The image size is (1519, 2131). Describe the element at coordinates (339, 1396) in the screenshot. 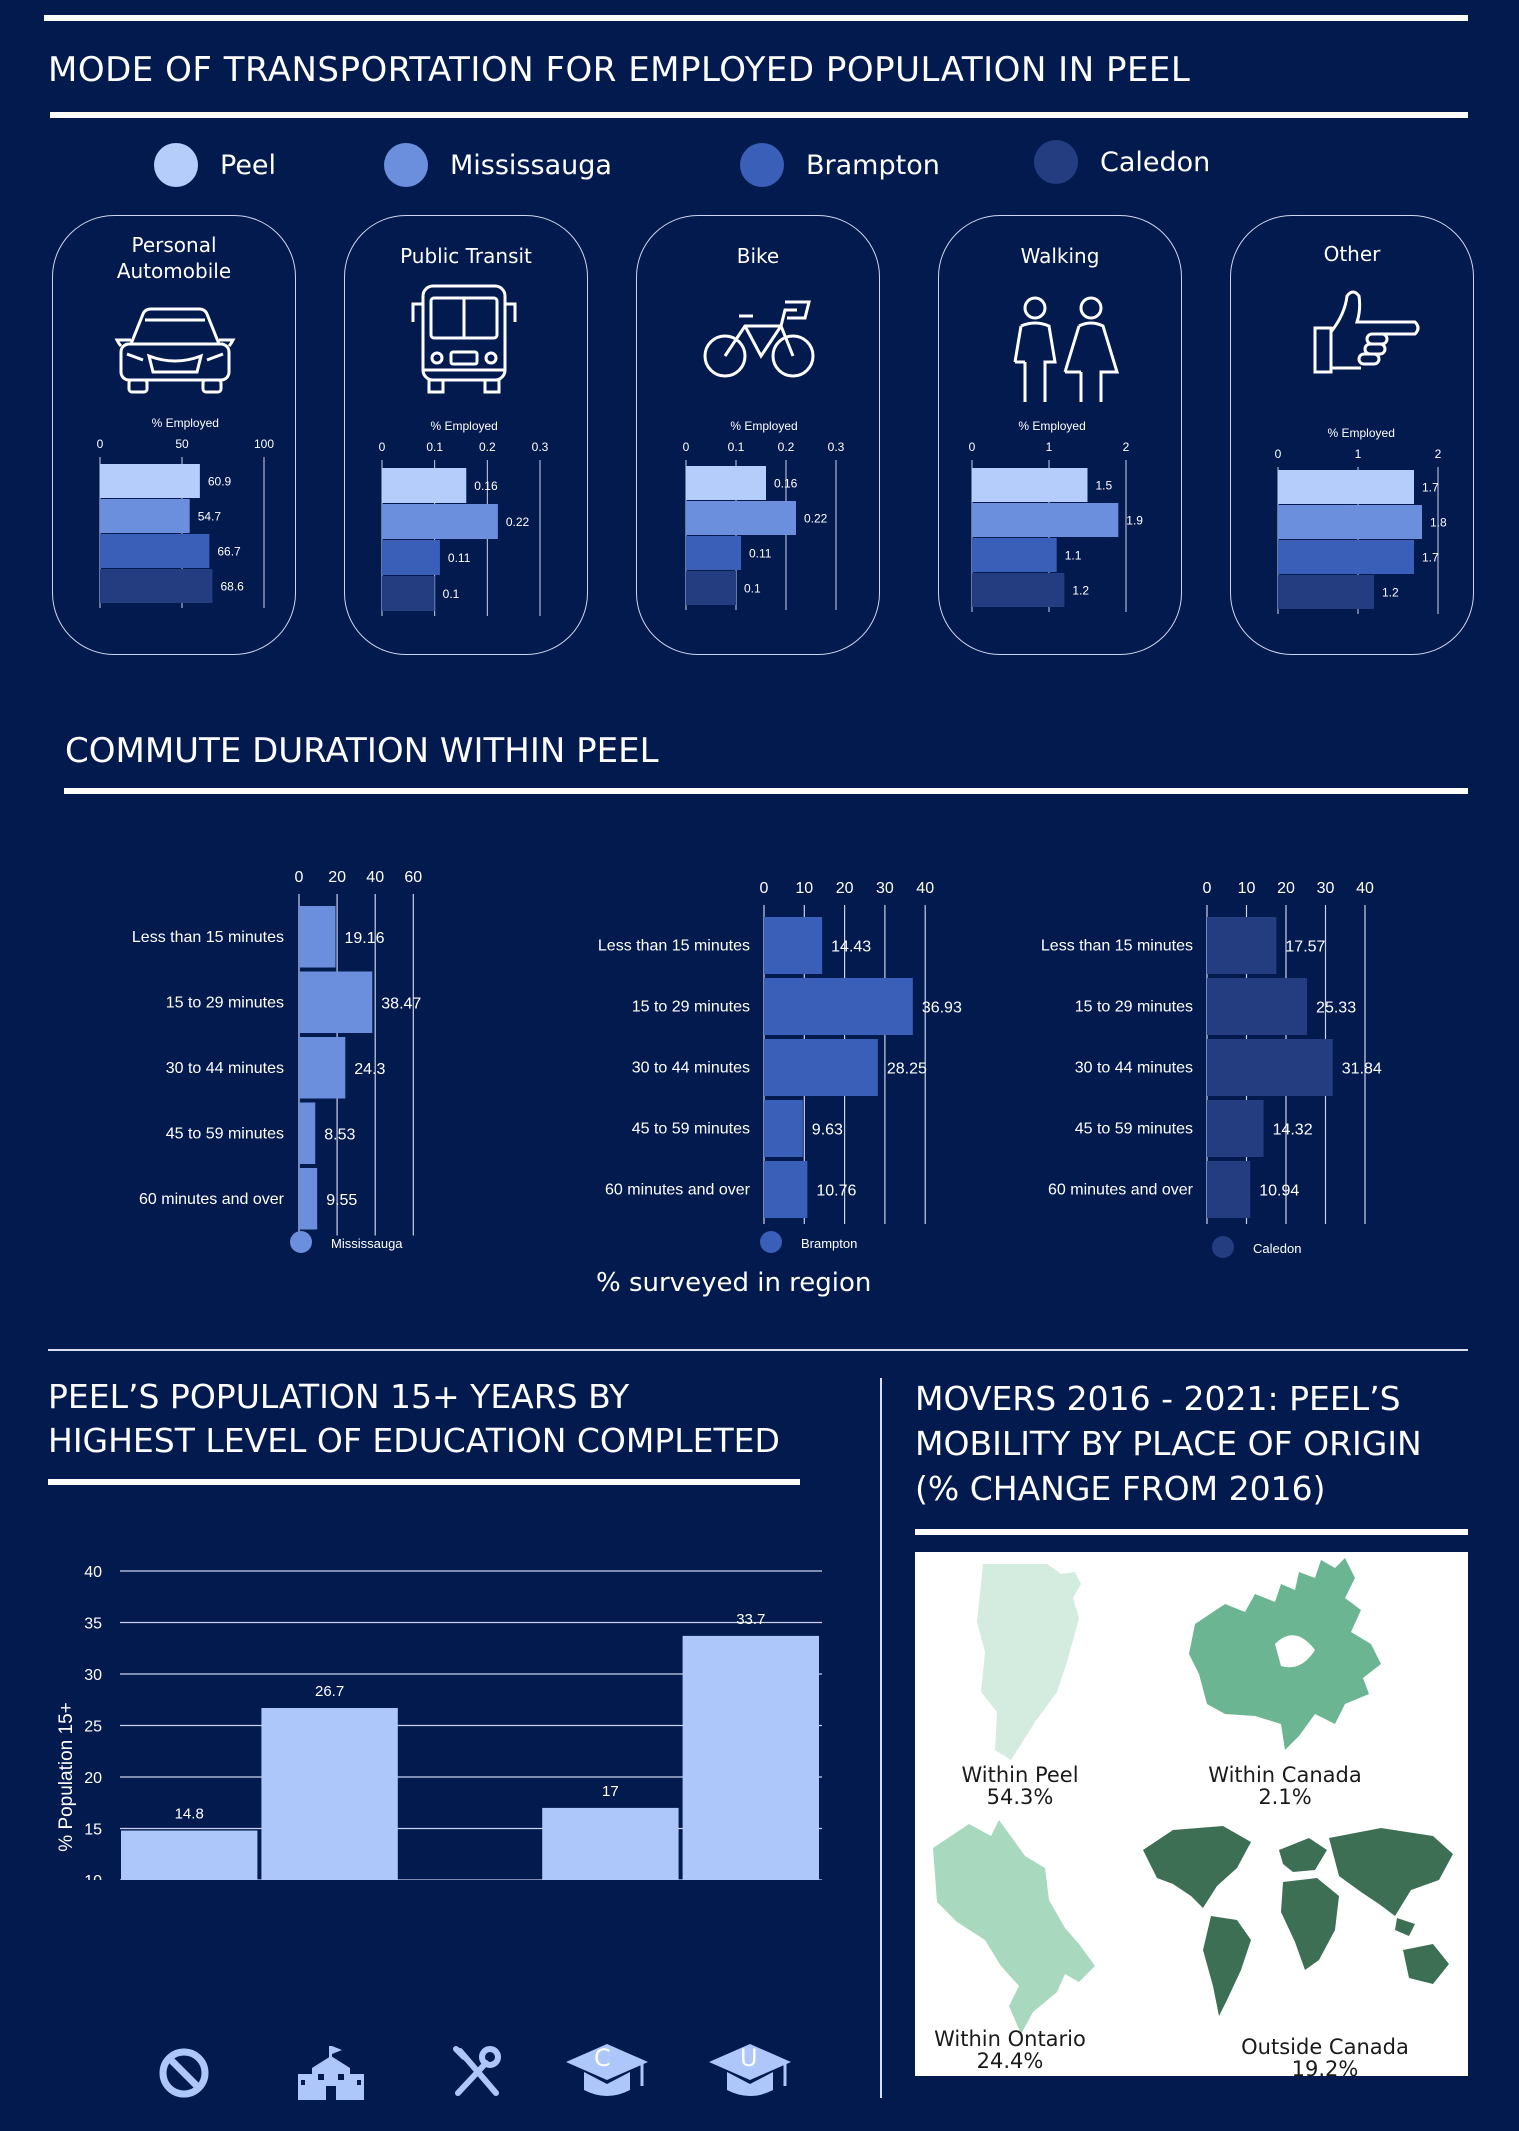

I see `education-title-line: PEEL’S POPULATION 15+ YEARS BY` at that location.